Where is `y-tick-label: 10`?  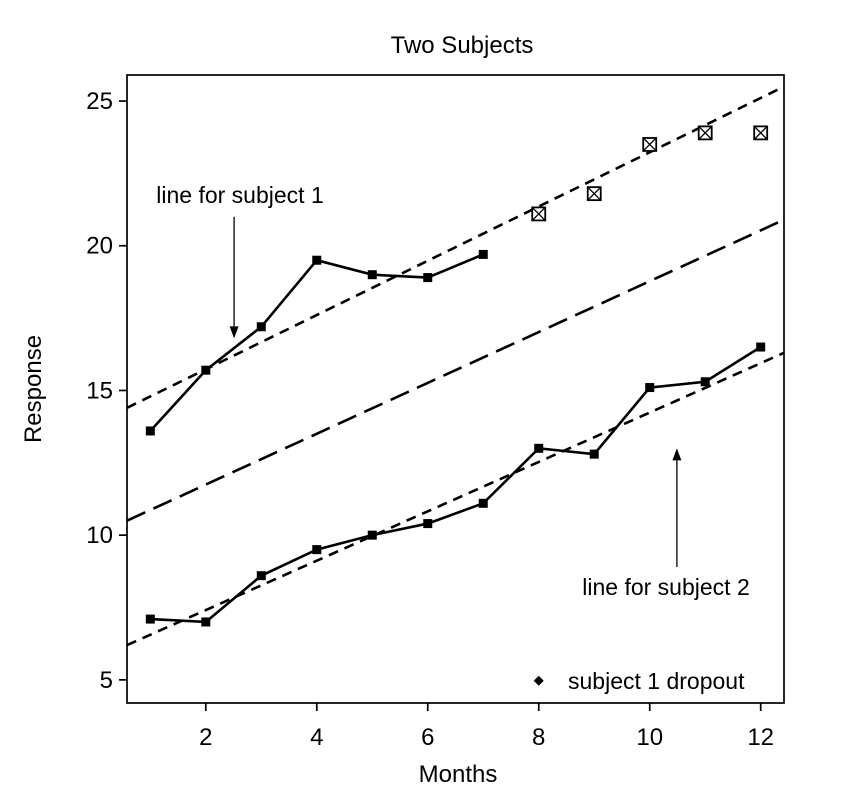 y-tick-label: 10 is located at coordinates (99, 535).